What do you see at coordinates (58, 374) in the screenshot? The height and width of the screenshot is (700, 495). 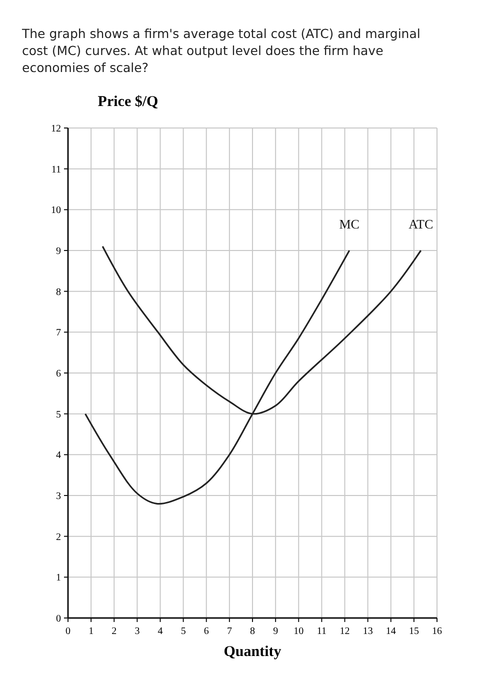 I see `y-tick-label: 6` at bounding box center [58, 374].